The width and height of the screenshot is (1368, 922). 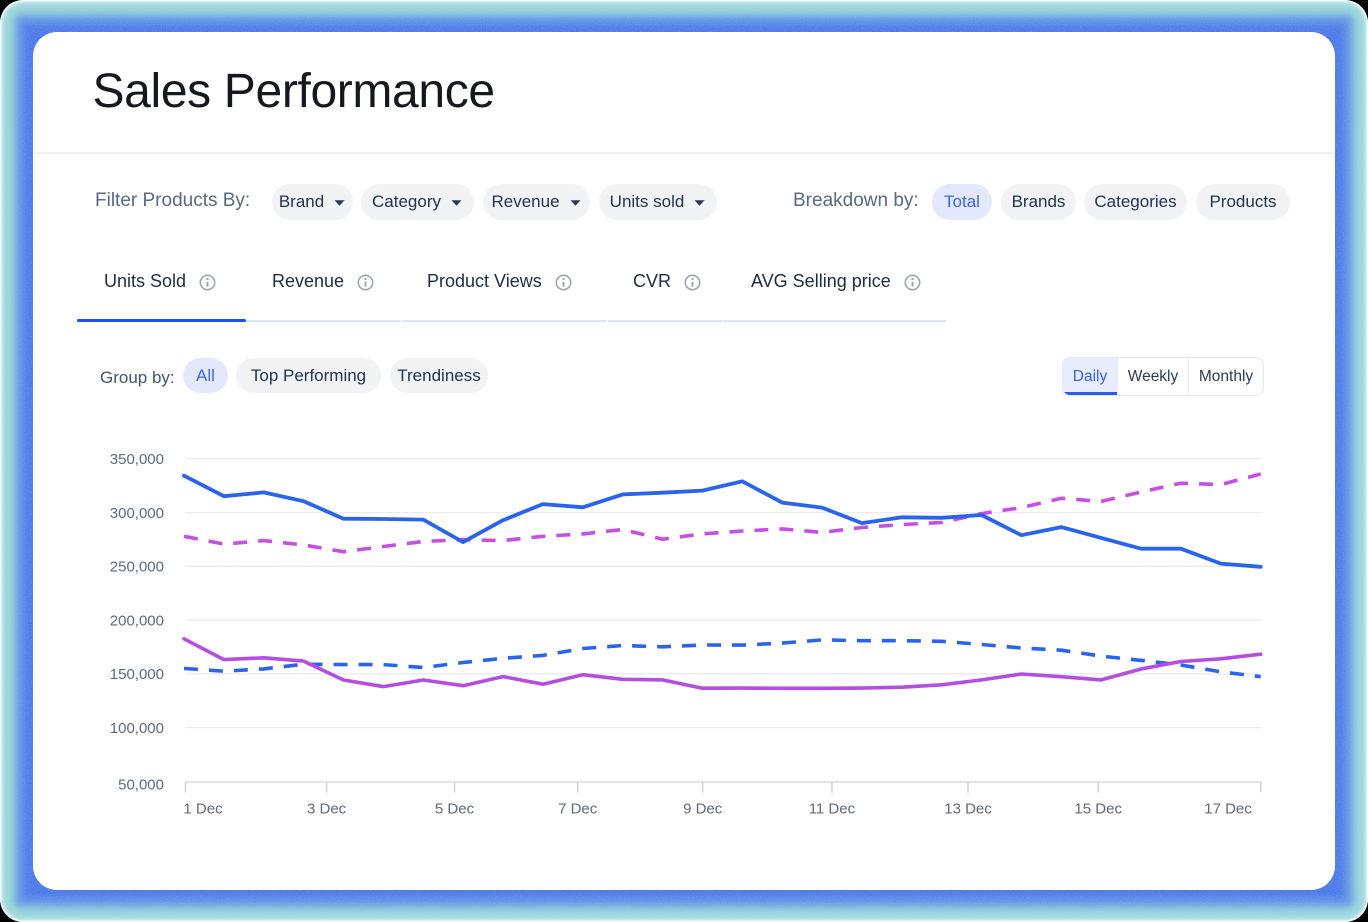 What do you see at coordinates (578, 809) in the screenshot?
I see `svg-text: 7 Dec` at bounding box center [578, 809].